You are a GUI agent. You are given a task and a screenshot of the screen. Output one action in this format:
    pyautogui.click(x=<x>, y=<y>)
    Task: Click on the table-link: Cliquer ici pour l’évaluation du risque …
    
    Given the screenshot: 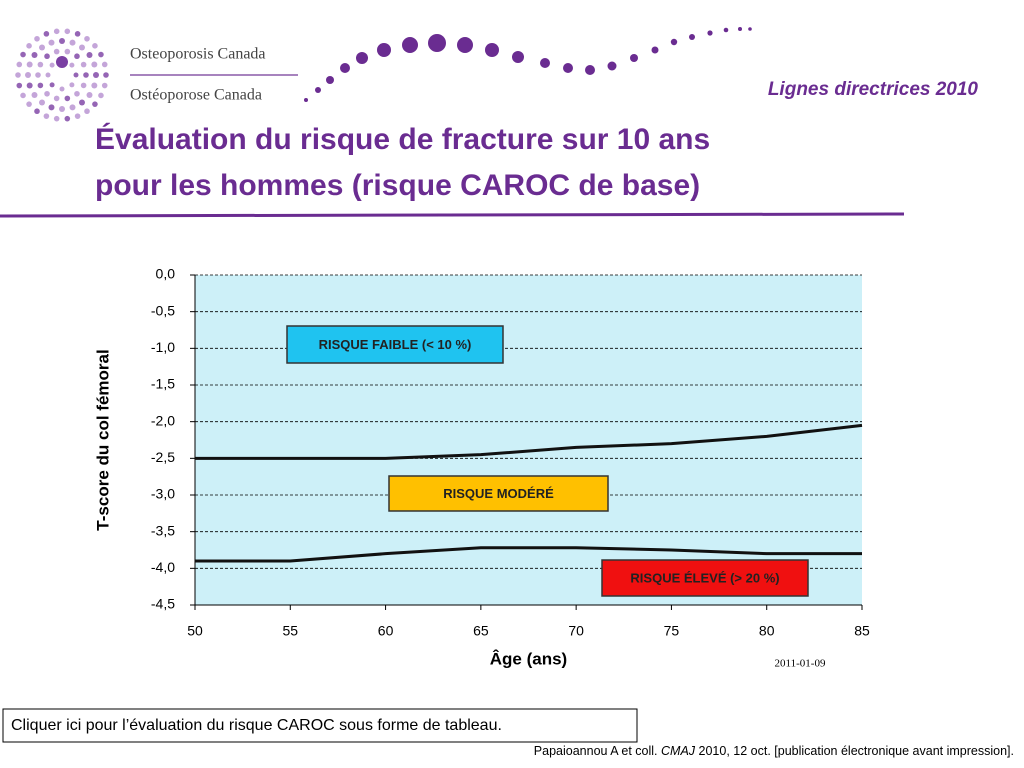 What is the action you would take?
    pyautogui.click(x=320, y=725)
    